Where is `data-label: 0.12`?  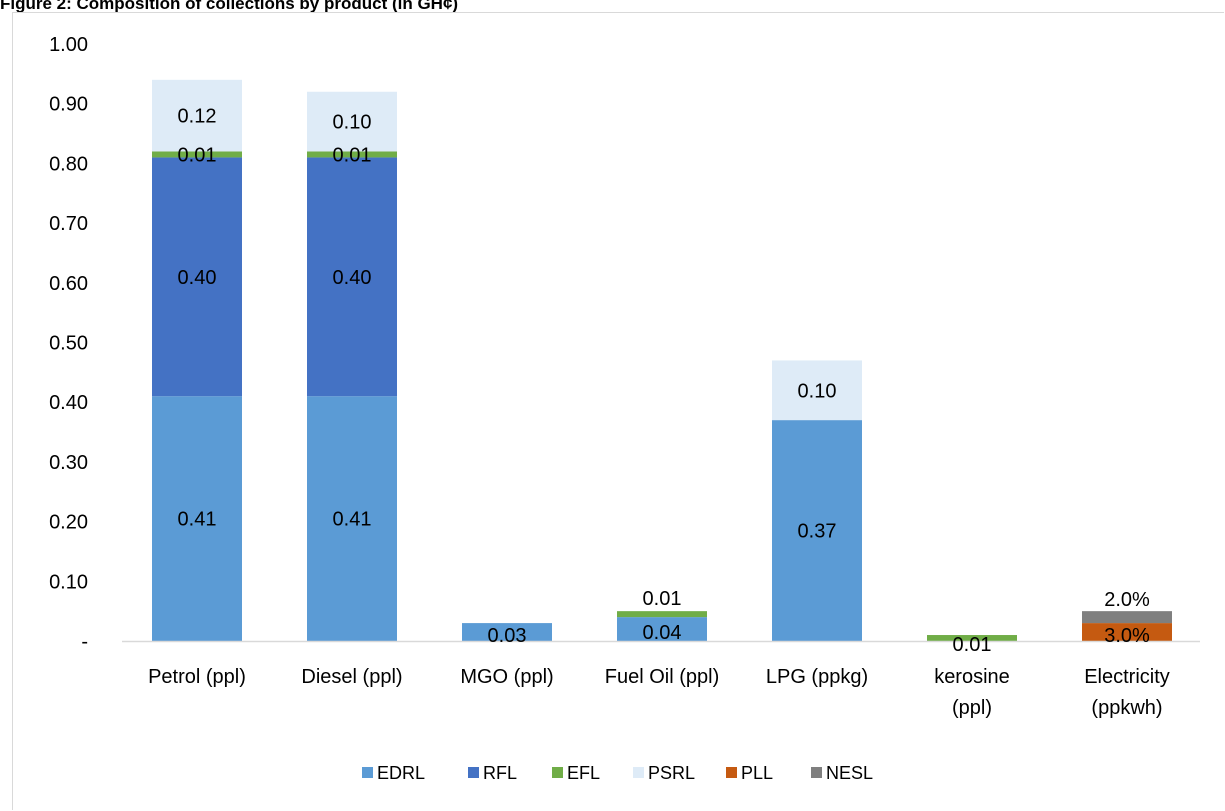
data-label: 0.12 is located at coordinates (197, 117).